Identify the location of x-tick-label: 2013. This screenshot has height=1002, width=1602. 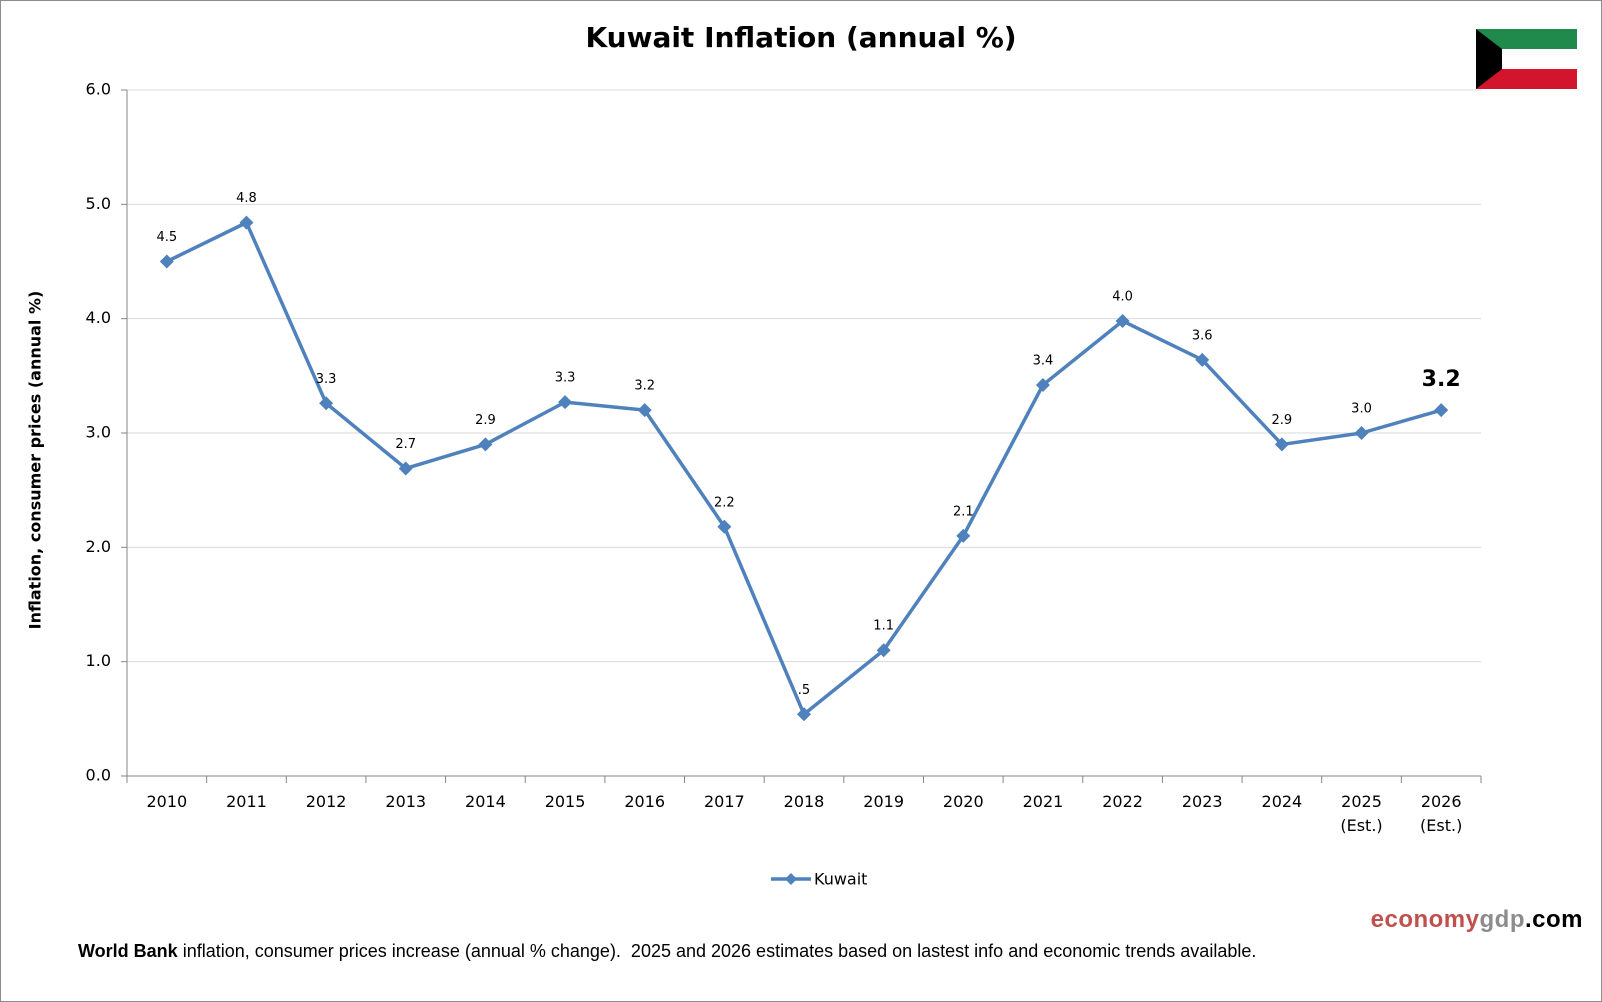
(406, 801).